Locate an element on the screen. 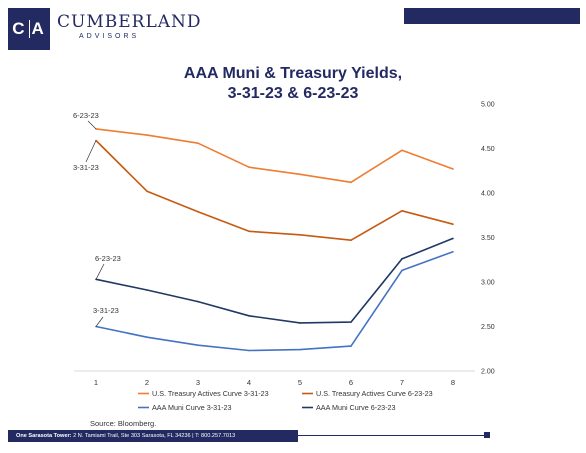  brand-sub: ADVISORS is located at coordinates (109, 36).